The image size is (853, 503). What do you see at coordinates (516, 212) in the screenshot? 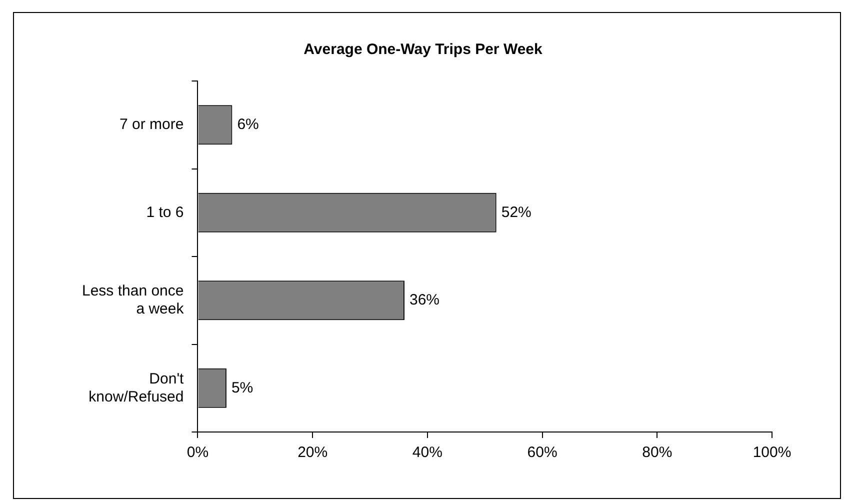
I see `data-label: 52%` at bounding box center [516, 212].